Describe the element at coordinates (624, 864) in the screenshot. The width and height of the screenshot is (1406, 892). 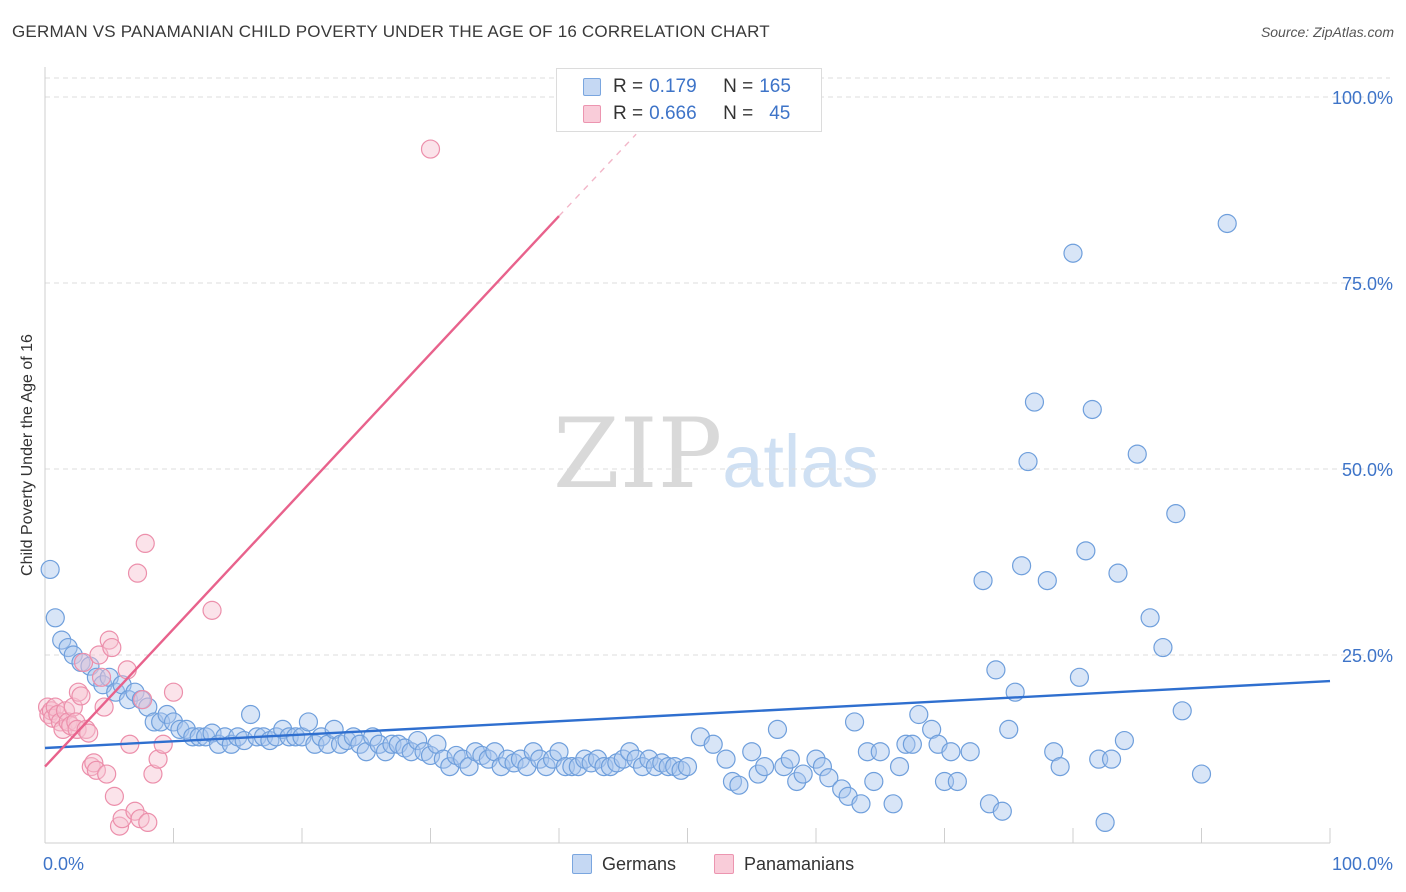
I see `bottom-legend-germans: Germans` at that location.